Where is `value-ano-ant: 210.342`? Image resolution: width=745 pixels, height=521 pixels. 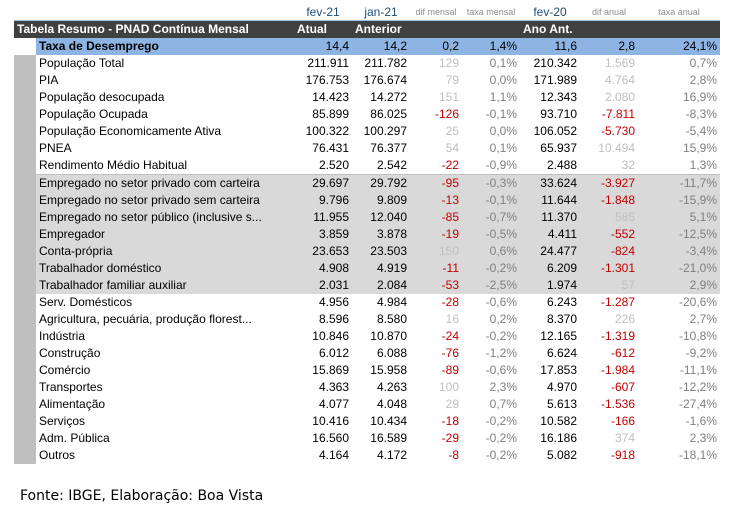 value-ano-ant: 210.342 is located at coordinates (550, 63).